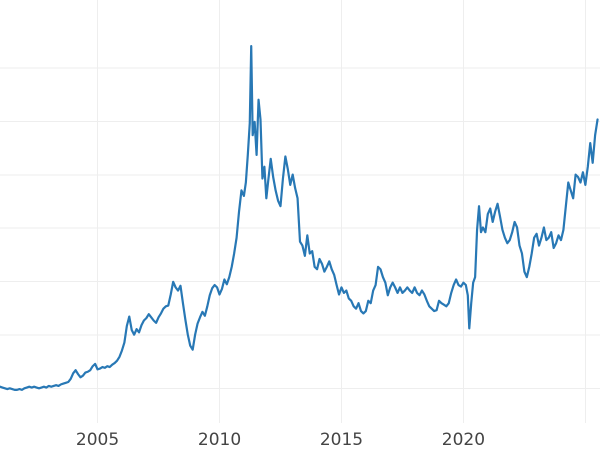 This screenshot has width=600, height=450. What do you see at coordinates (97, 440) in the screenshot?
I see `x-tick-label: 2005` at bounding box center [97, 440].